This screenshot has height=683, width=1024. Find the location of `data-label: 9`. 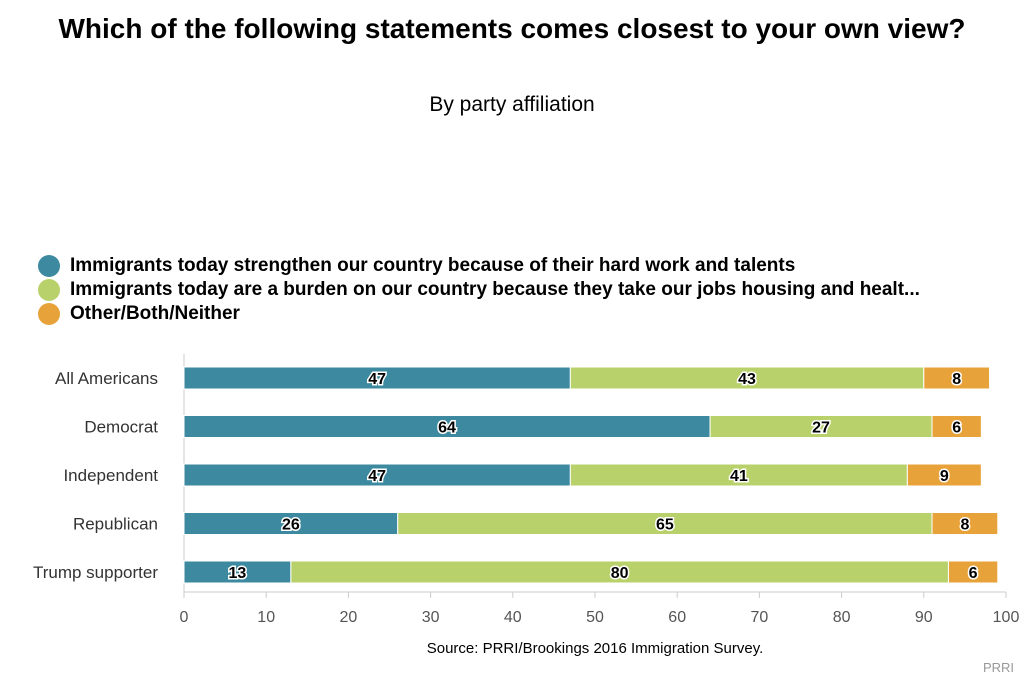

data-label: 9 is located at coordinates (944, 476).